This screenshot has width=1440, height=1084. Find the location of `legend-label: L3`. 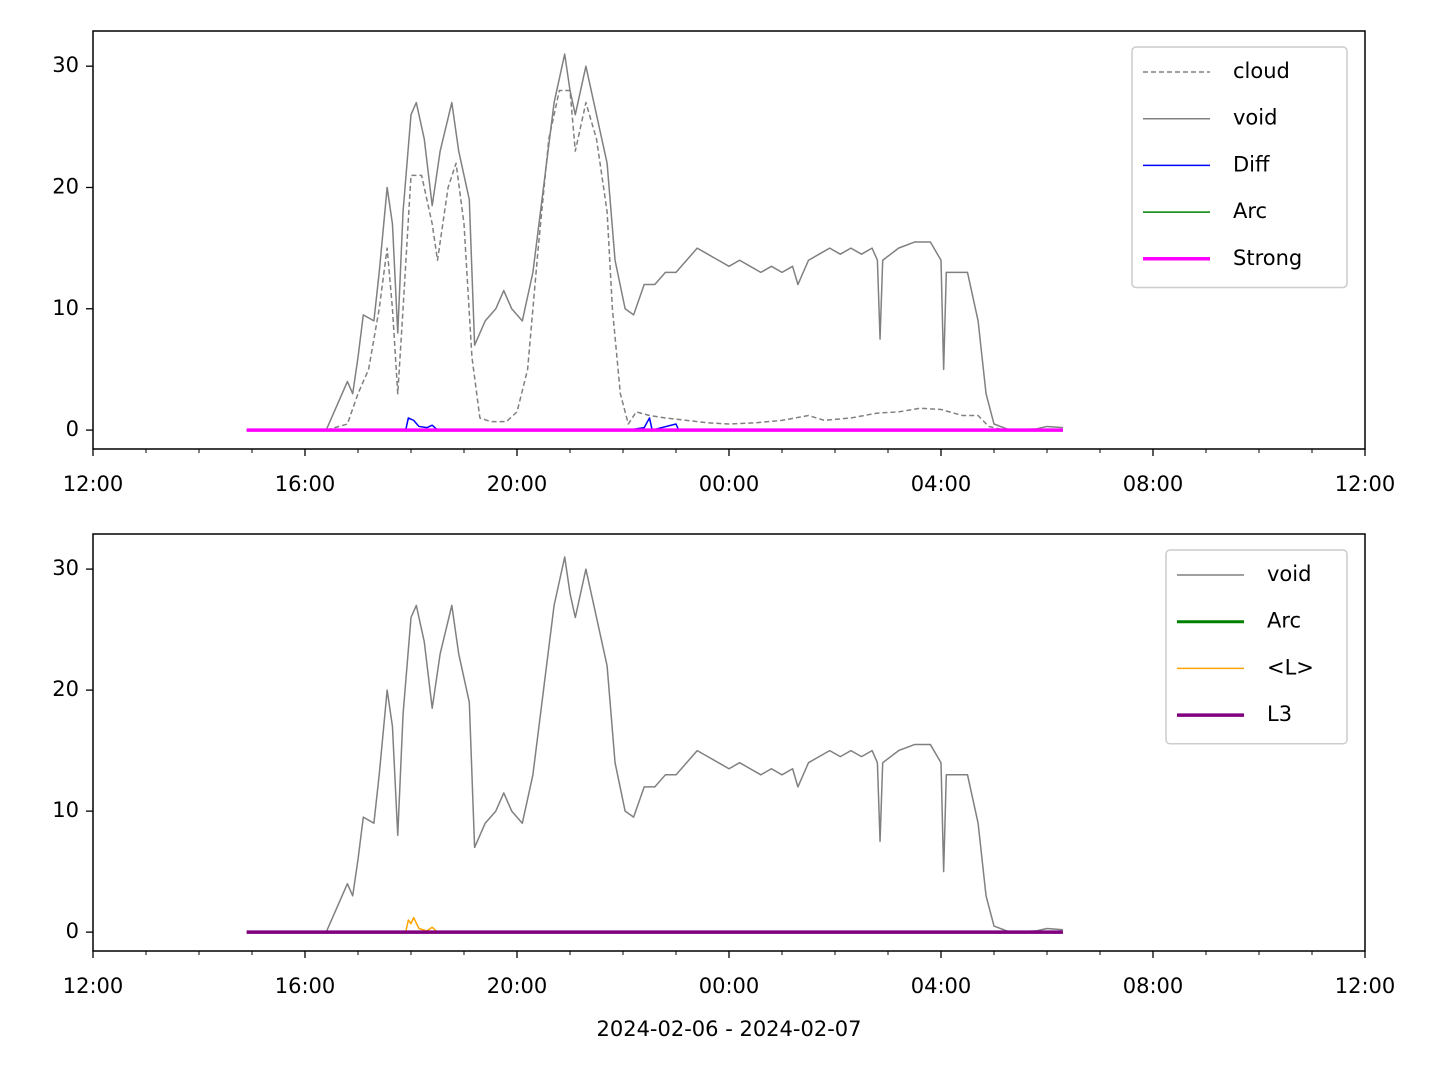

legend-label: L3 is located at coordinates (1279, 714).